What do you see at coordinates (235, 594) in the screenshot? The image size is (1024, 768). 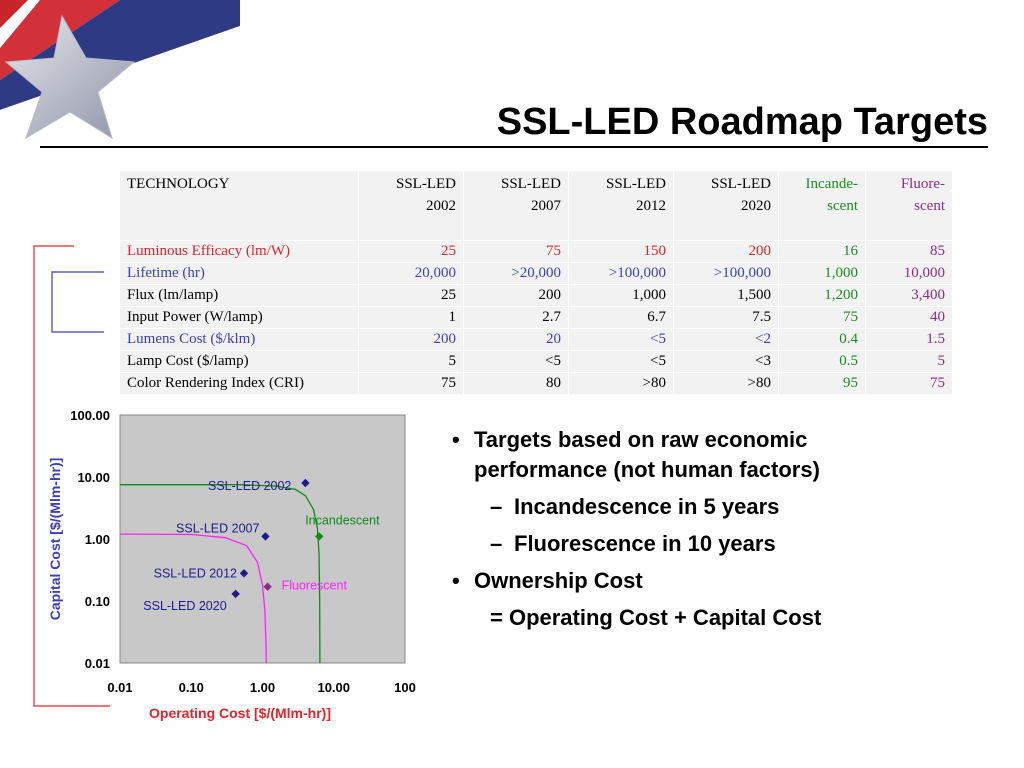 I see `ssl-led-2020-point` at bounding box center [235, 594].